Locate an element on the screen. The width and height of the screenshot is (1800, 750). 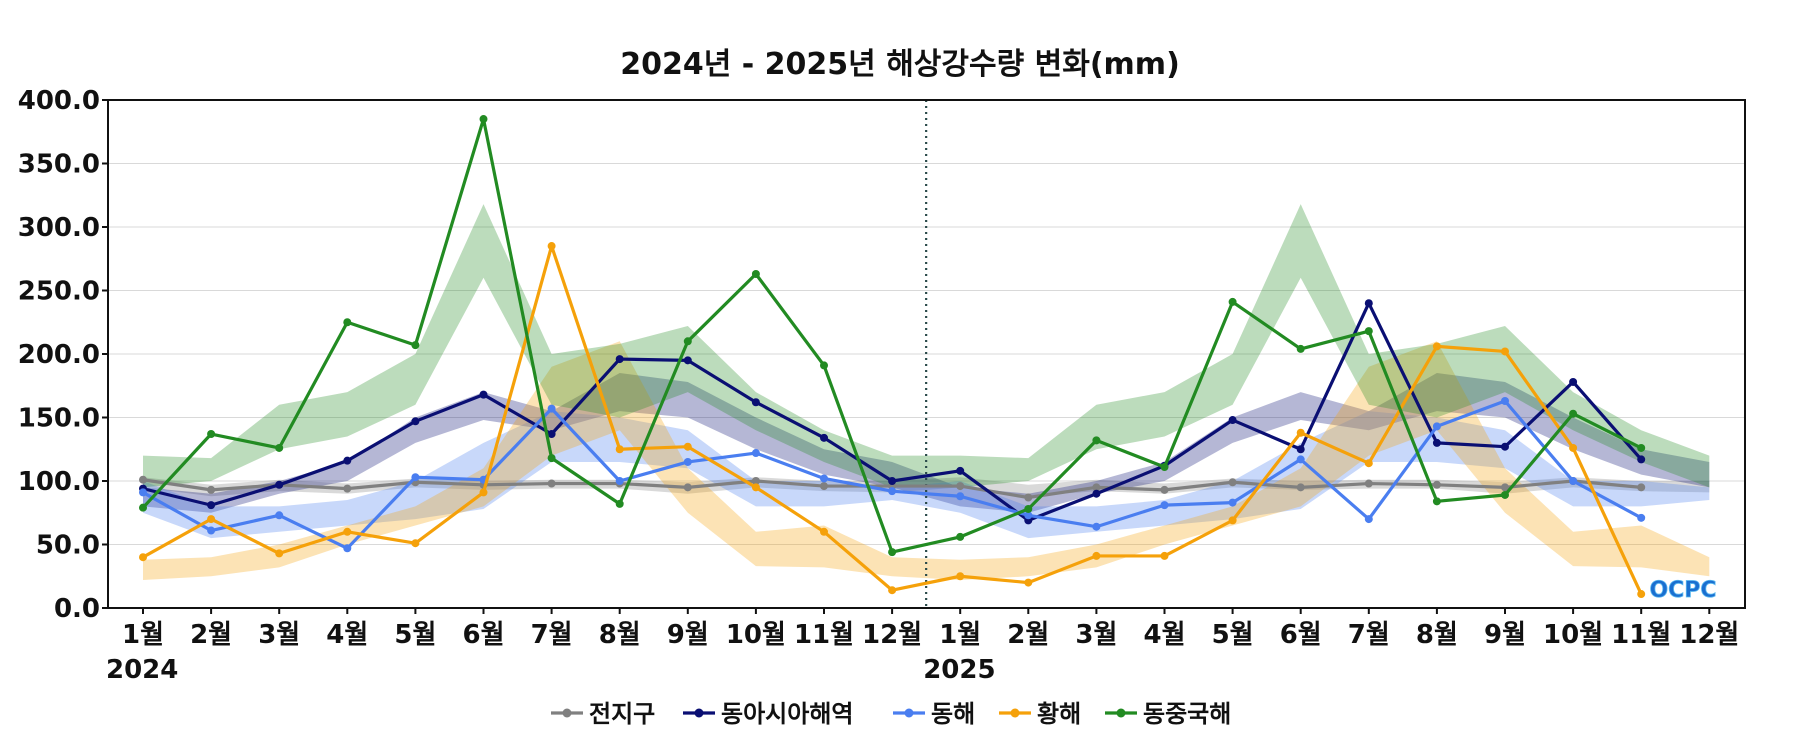
y-tick-label: 150.0 is located at coordinates (59, 419).